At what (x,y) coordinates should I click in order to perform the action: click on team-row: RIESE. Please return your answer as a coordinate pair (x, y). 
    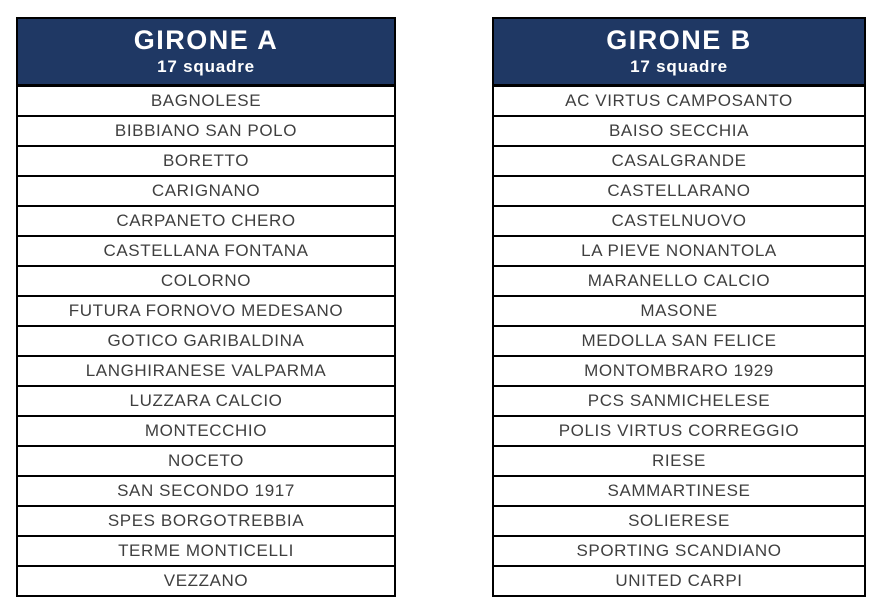
    Looking at the image, I should click on (679, 462).